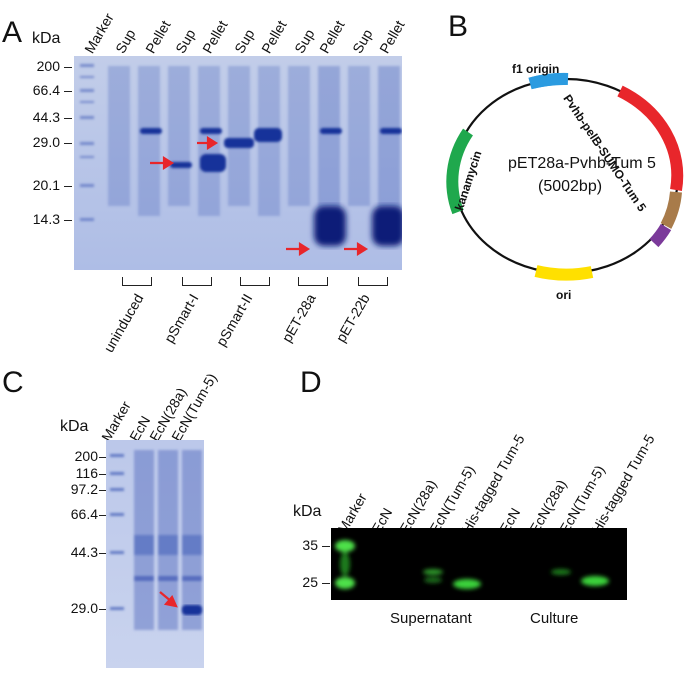  Describe the element at coordinates (46, 219) in the screenshot. I see `panel-a-mw-label: 14.3` at that location.